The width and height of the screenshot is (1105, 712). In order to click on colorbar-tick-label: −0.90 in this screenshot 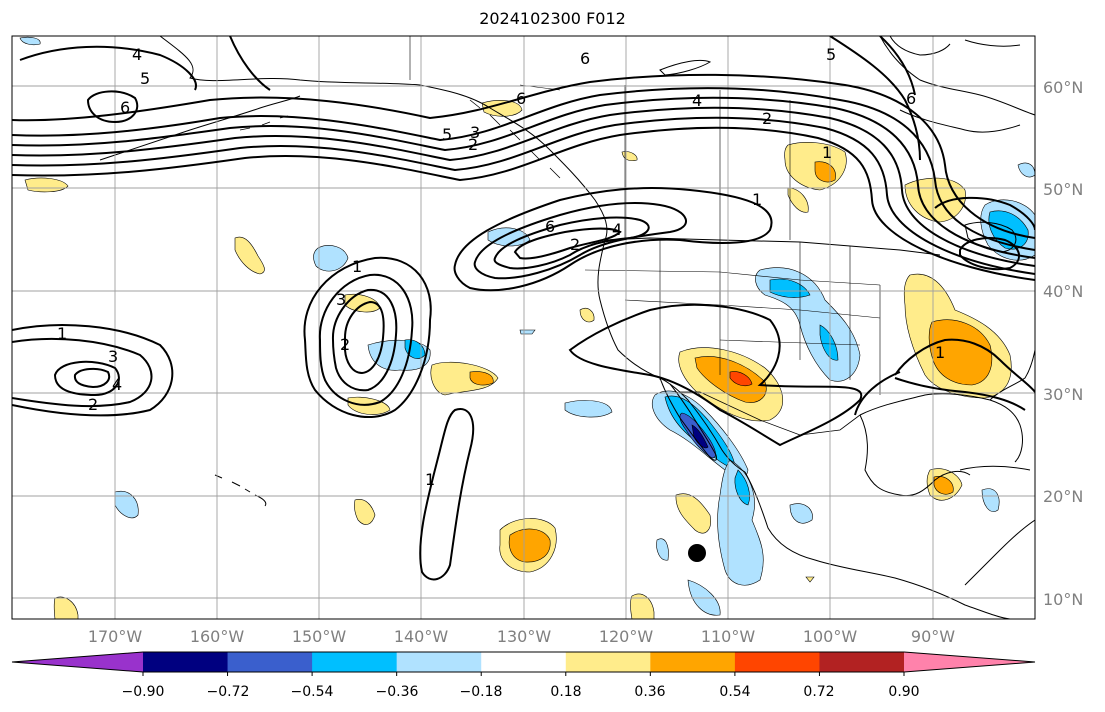, I will do `click(143, 692)`.